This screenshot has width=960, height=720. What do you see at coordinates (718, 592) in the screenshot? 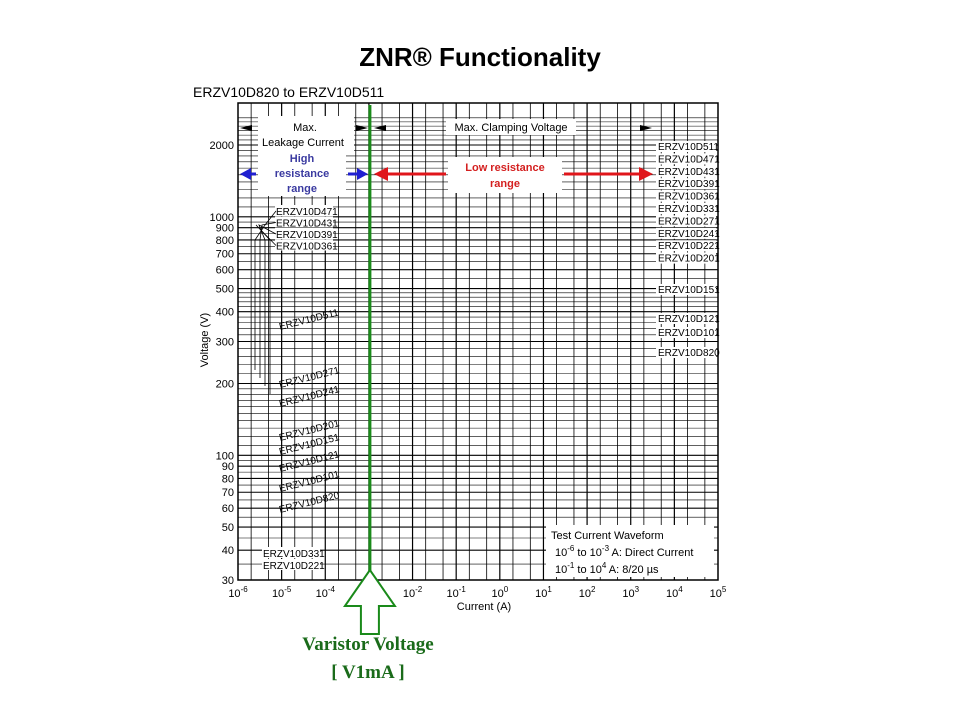
I see `x-tick-label: 10⁵` at bounding box center [718, 592].